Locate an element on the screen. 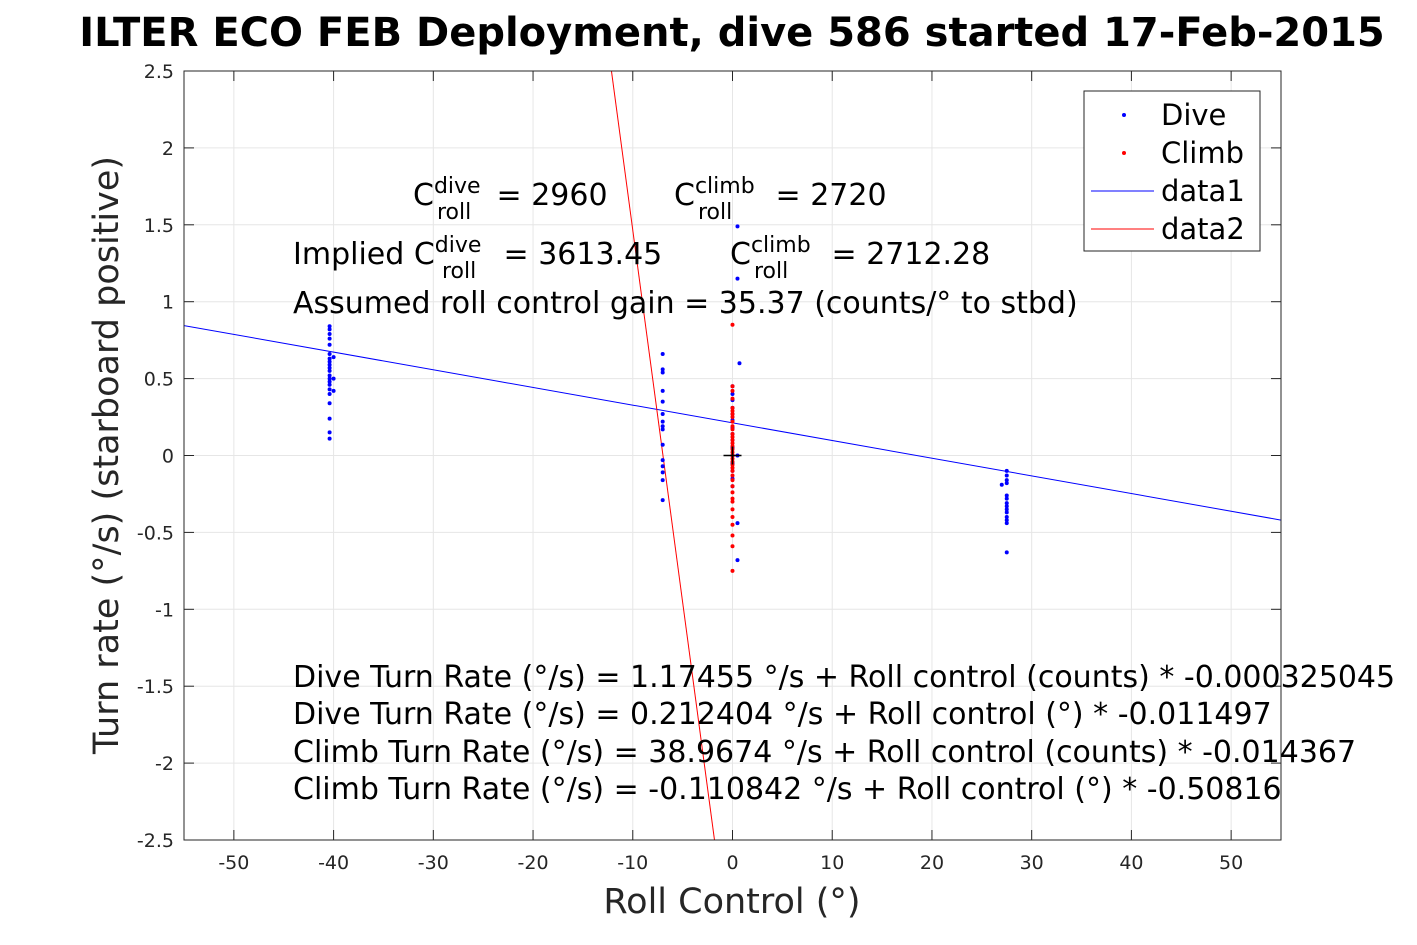  implied-climb-symbol: C is located at coordinates (740, 254).